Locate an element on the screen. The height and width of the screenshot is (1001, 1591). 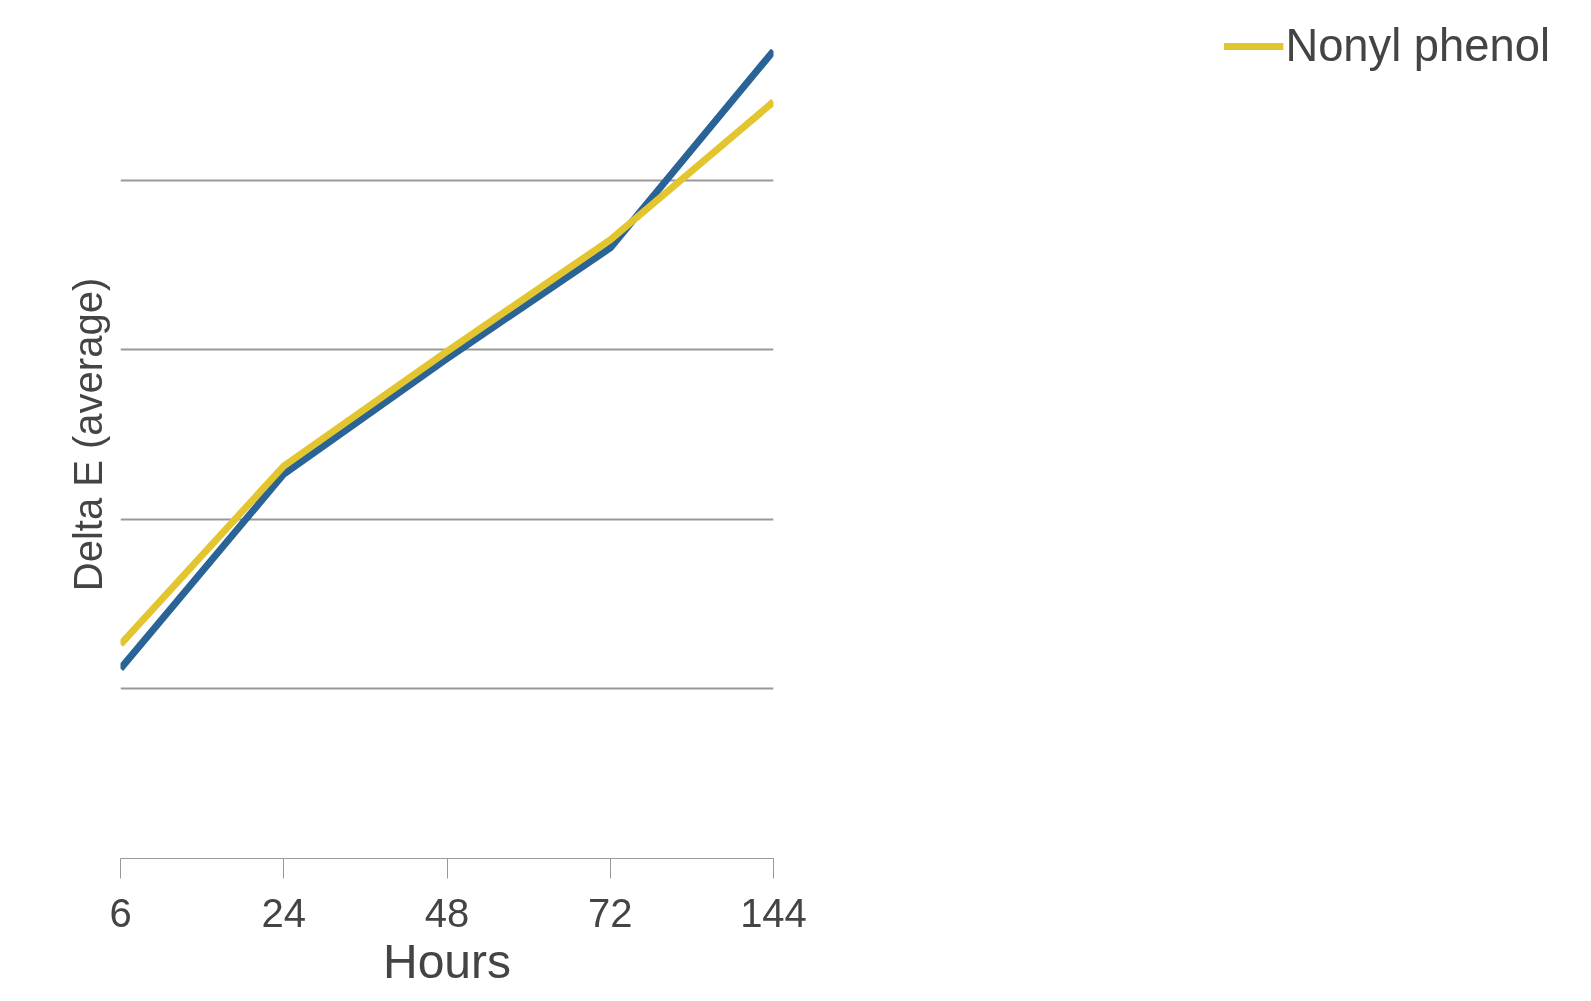
x-tick-label: 144 is located at coordinates (773, 912).